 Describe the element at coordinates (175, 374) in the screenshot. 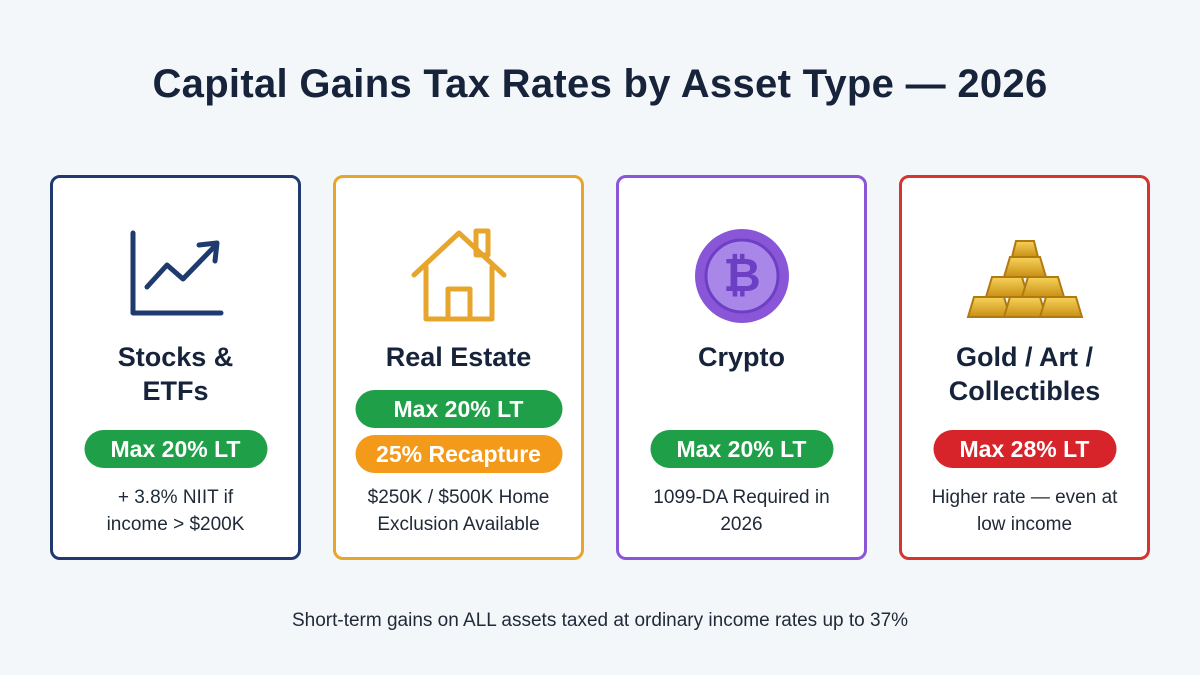

I see `card-title: Stocks & ETFs` at that location.